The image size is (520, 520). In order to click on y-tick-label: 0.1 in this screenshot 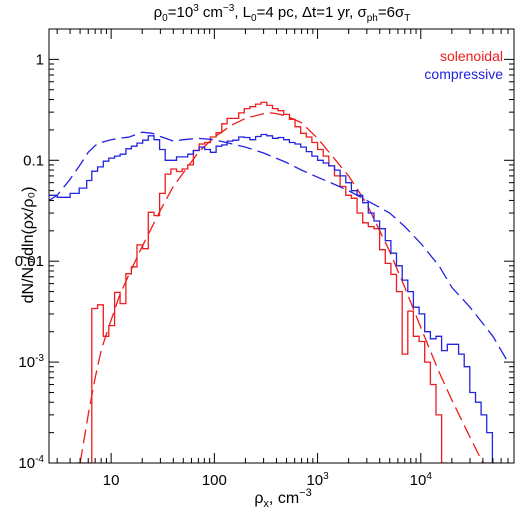, I will do `click(33, 160)`.